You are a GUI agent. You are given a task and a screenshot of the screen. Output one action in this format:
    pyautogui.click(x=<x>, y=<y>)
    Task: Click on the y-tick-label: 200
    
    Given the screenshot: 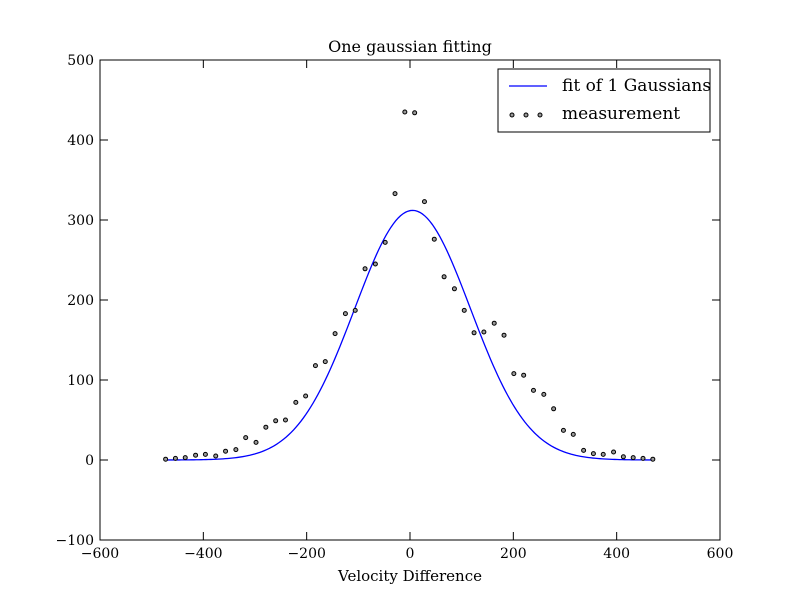 What is the action you would take?
    pyautogui.click(x=80, y=301)
    